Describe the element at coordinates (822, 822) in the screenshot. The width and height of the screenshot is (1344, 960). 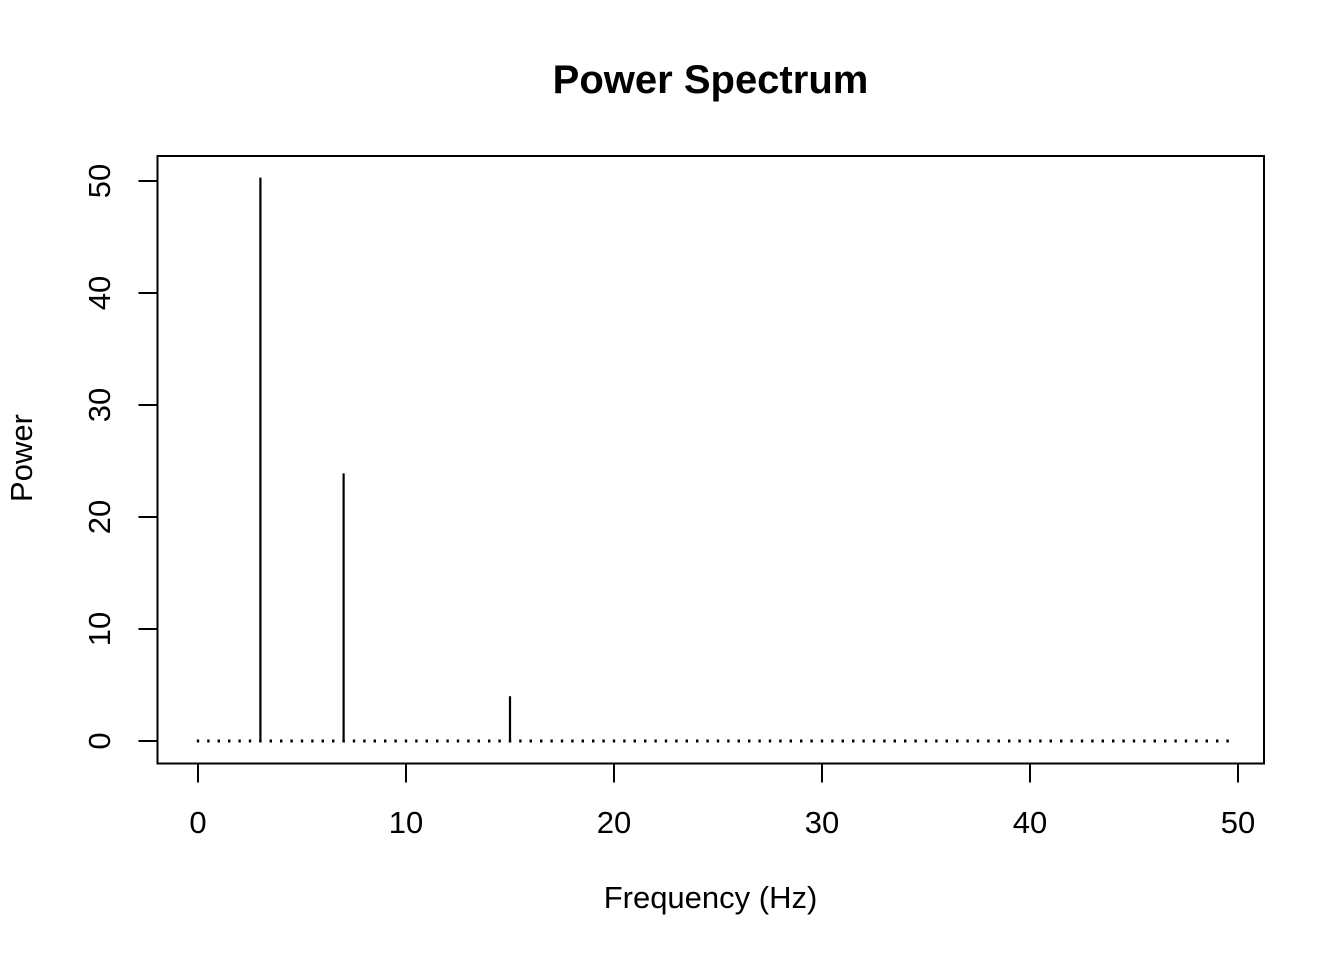
I see `x-axis-tick-label: 30` at that location.